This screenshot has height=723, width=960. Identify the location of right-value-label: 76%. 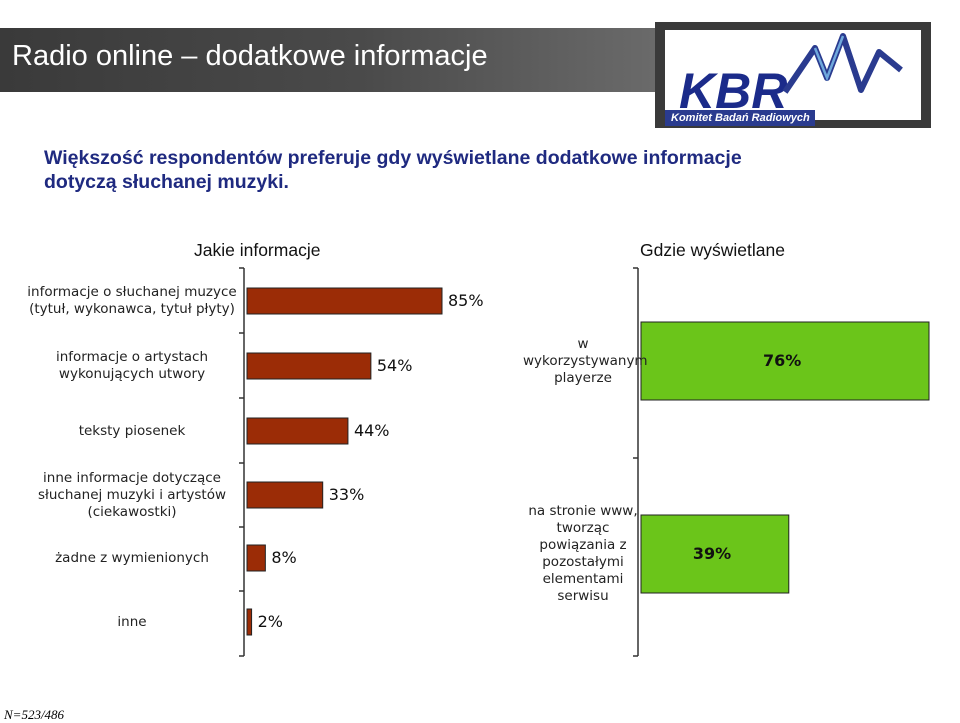
(782, 360).